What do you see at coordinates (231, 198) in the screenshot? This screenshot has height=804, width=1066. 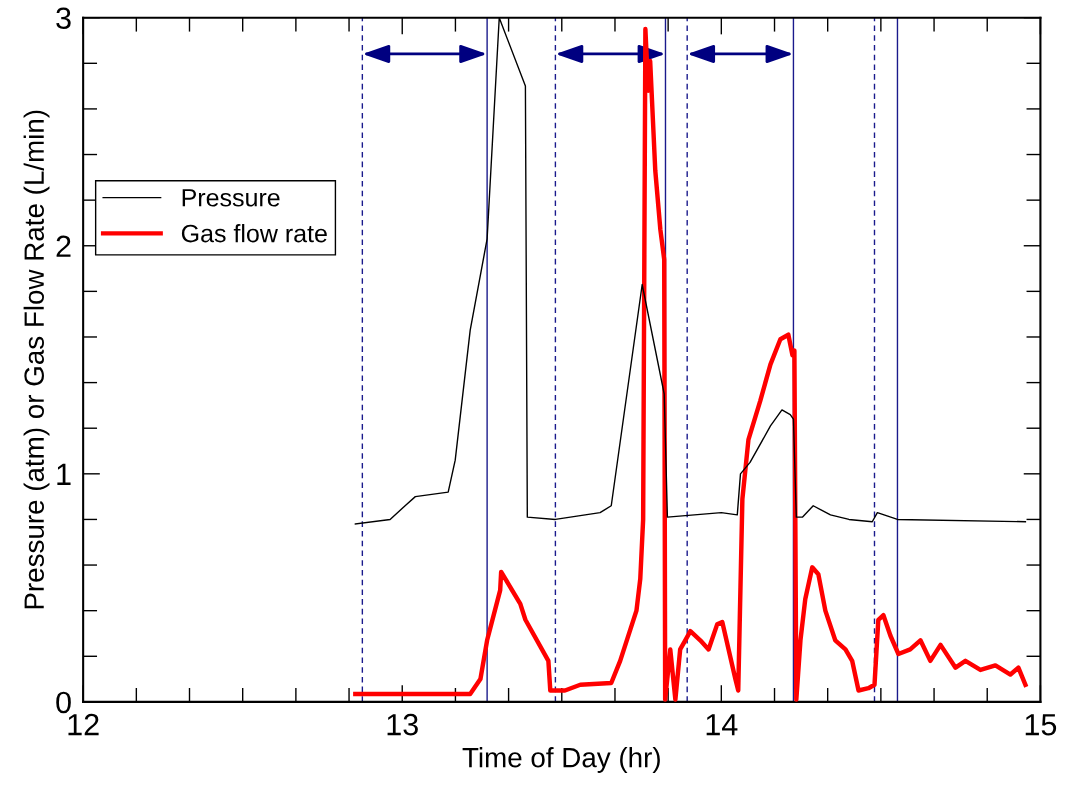 I see `legend-label: Pressure` at bounding box center [231, 198].